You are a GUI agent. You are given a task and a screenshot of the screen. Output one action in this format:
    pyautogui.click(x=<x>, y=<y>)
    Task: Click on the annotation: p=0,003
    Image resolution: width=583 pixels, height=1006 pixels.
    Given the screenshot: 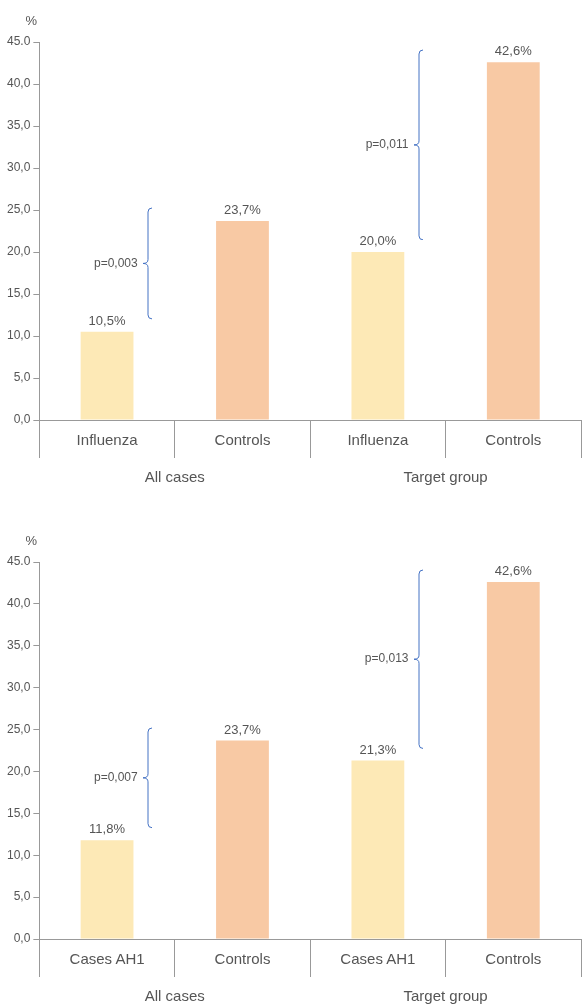 What is the action you would take?
    pyautogui.click(x=115, y=263)
    